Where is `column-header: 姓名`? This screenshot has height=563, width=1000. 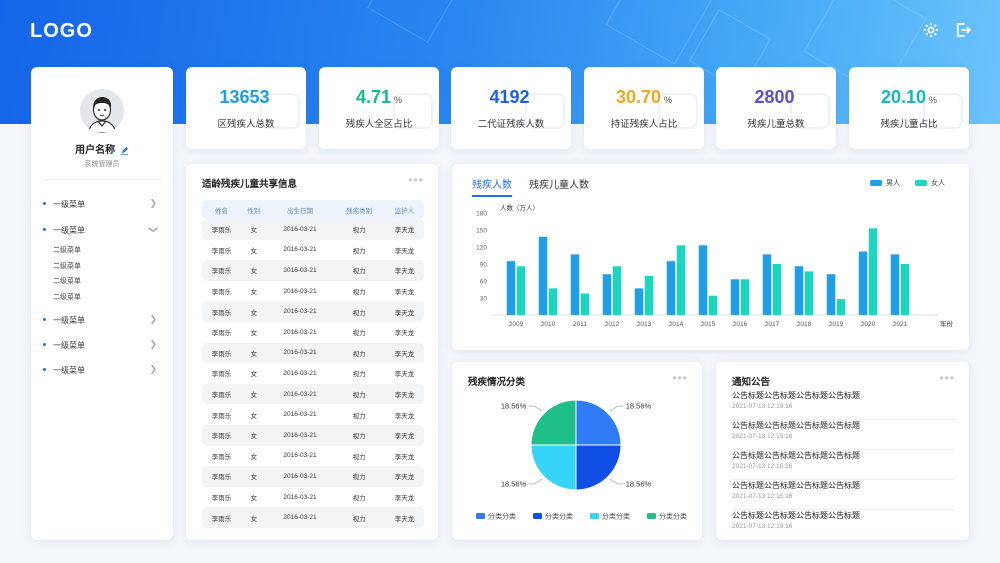 column-header: 姓名 is located at coordinates (221, 209).